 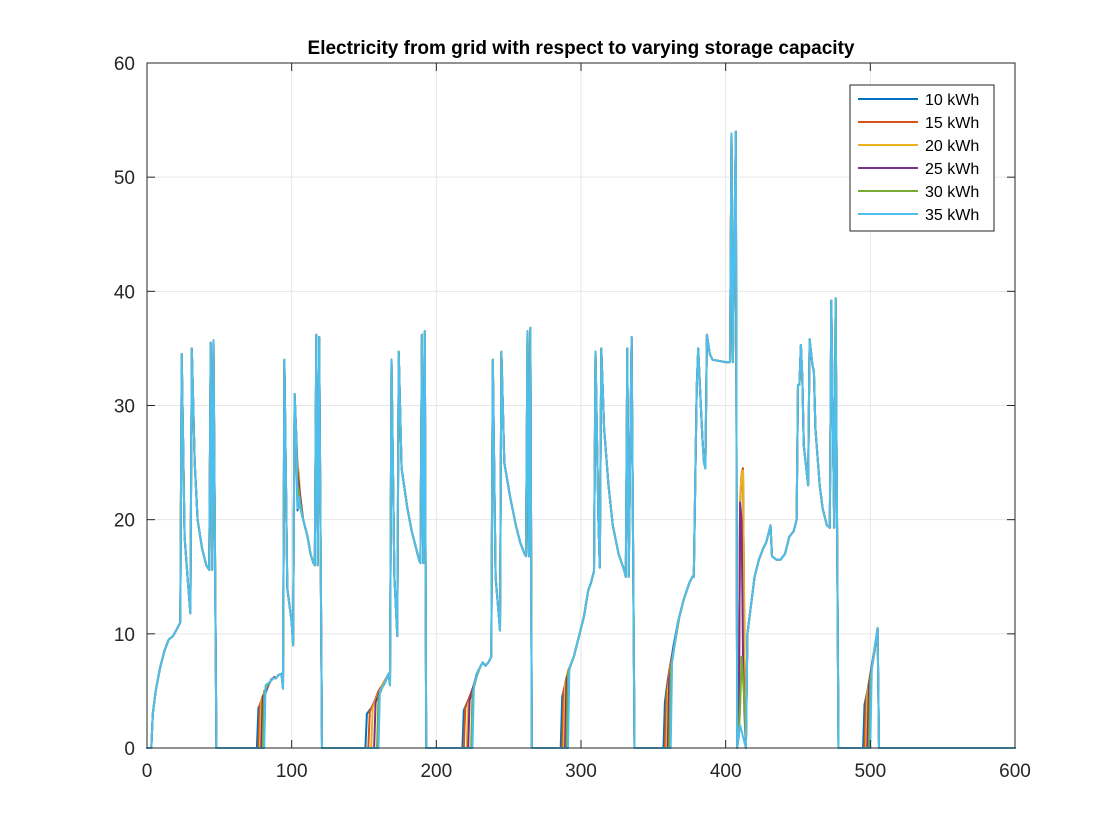 I want to click on y-tick-label: 30, so click(x=124, y=407).